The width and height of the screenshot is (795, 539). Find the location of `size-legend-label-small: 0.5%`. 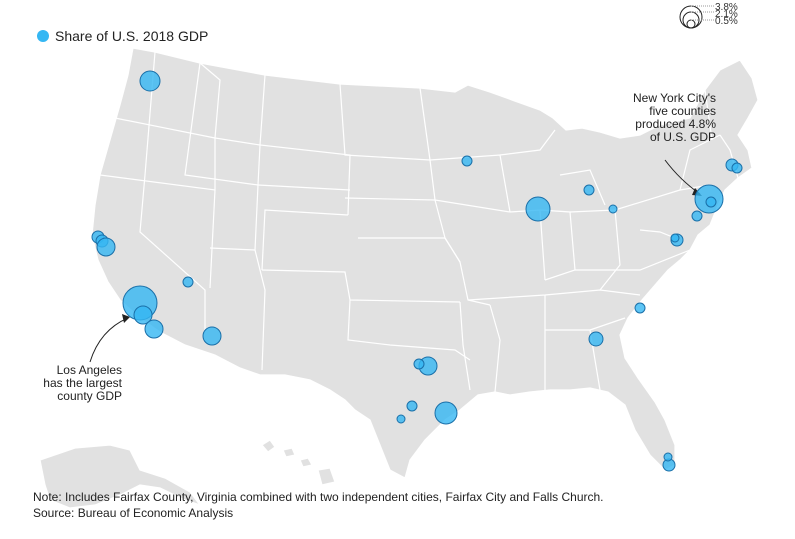

size-legend-label-small: 0.5% is located at coordinates (726, 21).